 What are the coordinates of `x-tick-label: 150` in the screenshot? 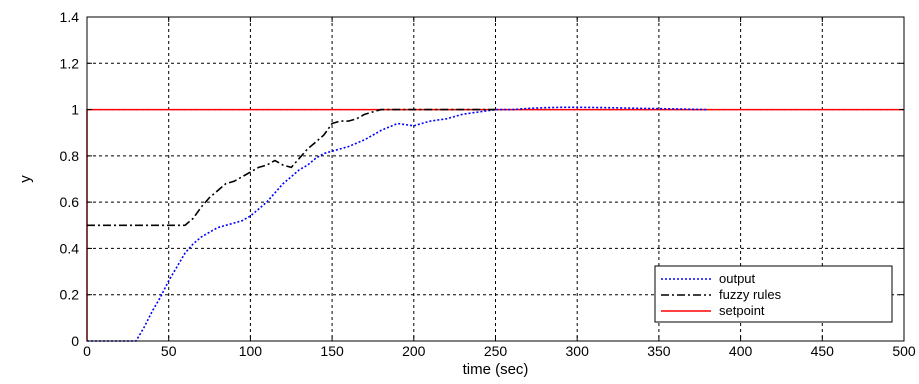 It's located at (332, 351).